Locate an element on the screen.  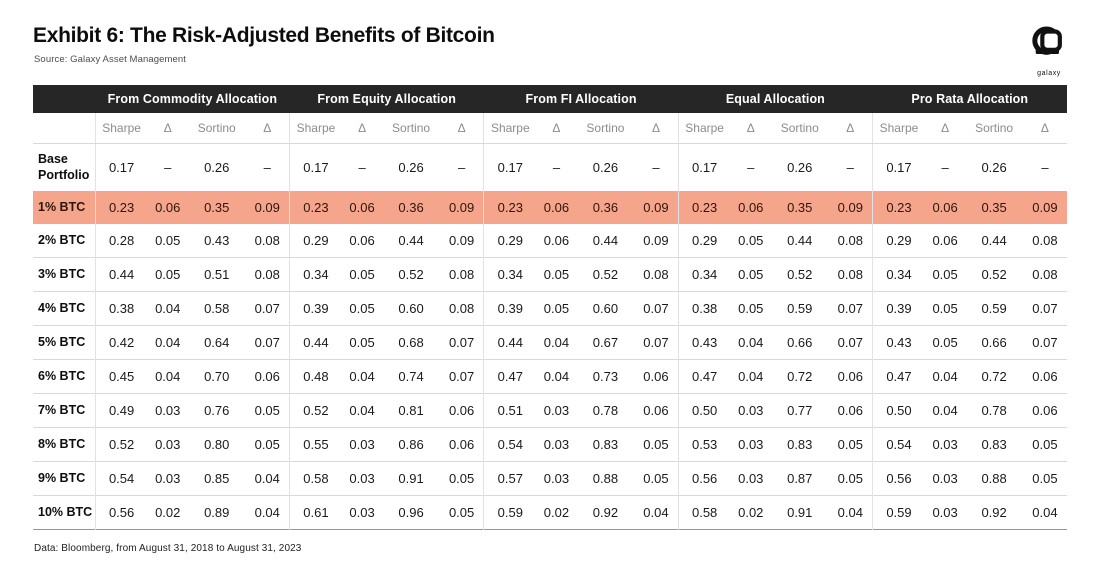
value-cell: 0.78 is located at coordinates (994, 411).